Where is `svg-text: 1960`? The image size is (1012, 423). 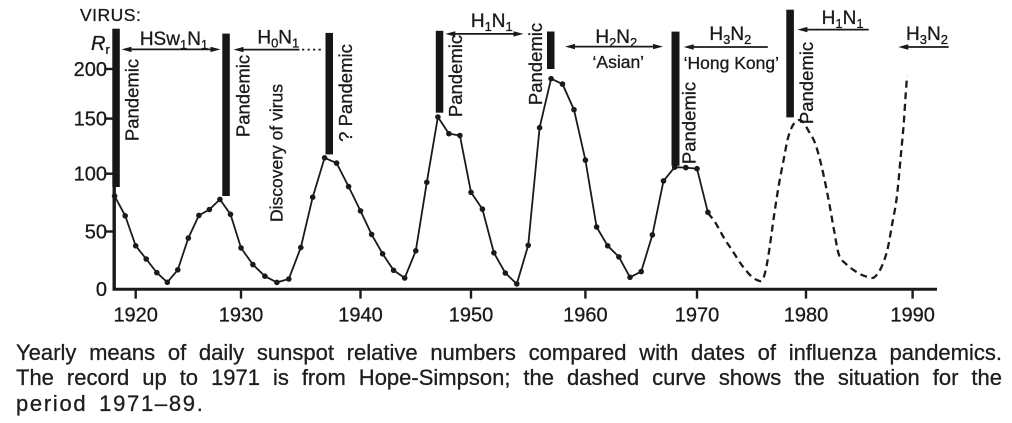 svg-text: 1960 is located at coordinates (585, 316).